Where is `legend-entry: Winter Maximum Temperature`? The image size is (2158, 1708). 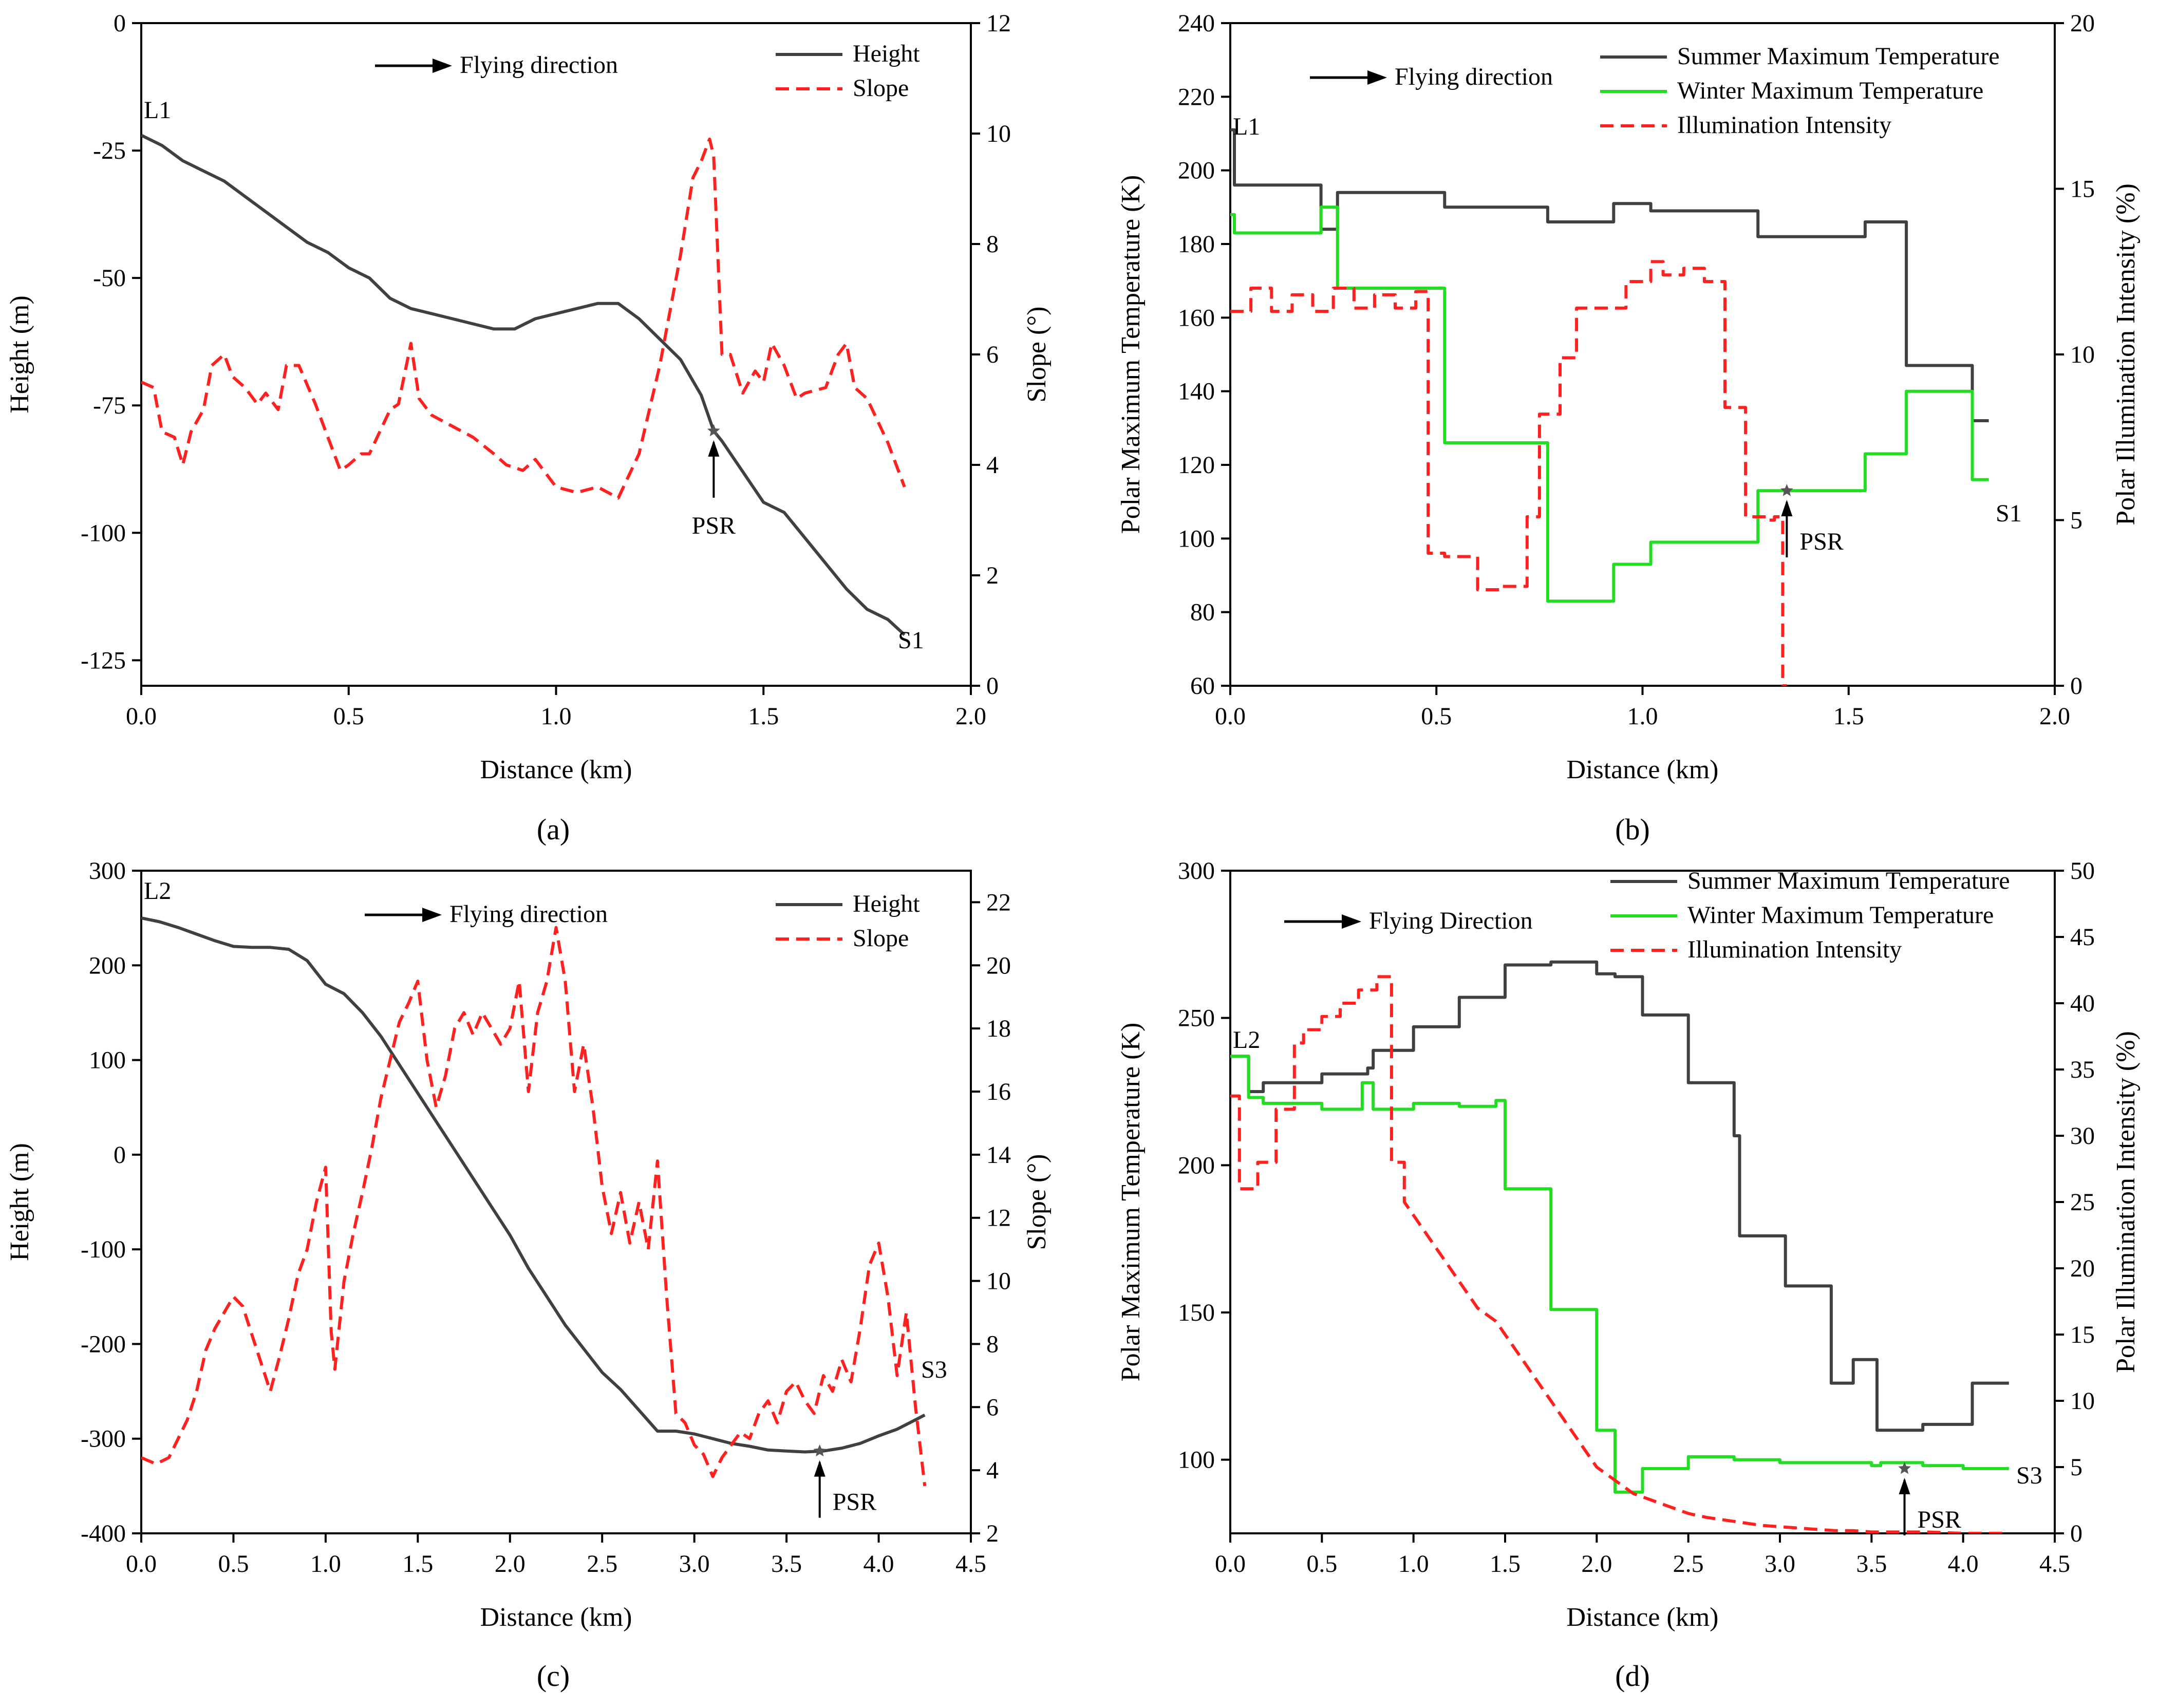 legend-entry: Winter Maximum Temperature is located at coordinates (1840, 915).